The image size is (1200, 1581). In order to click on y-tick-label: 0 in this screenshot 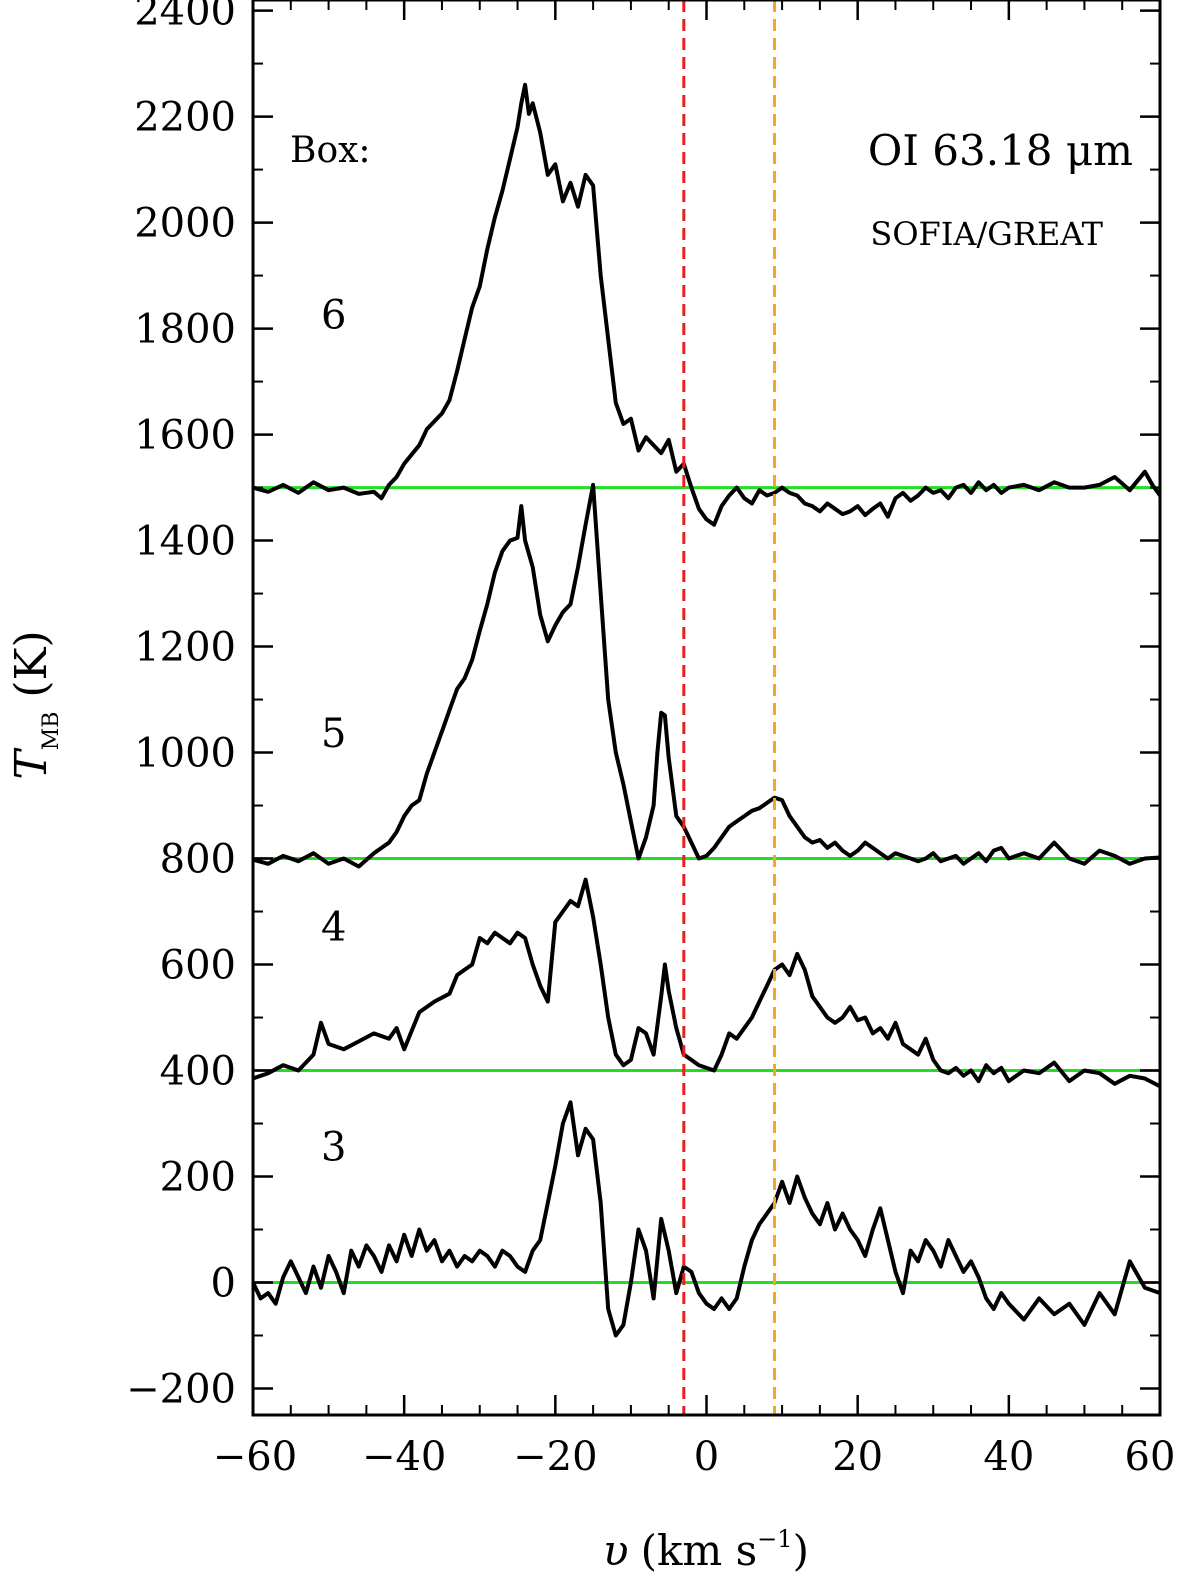, I will do `click(223, 1284)`.